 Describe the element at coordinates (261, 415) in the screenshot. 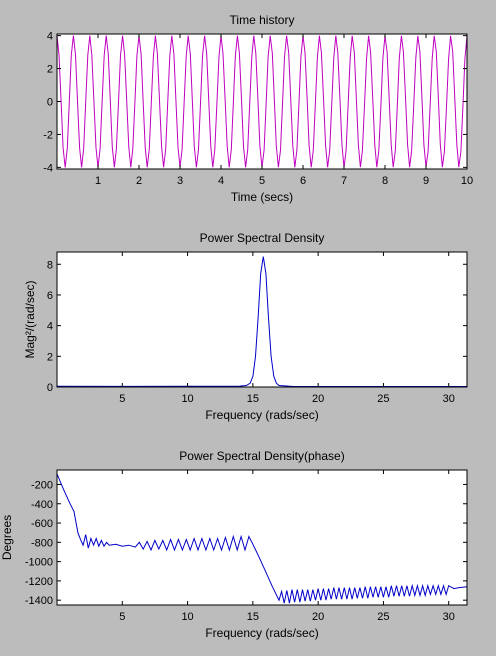

I see `psd-magnitude-x-axis-label: Frequency (rads/sec)` at that location.